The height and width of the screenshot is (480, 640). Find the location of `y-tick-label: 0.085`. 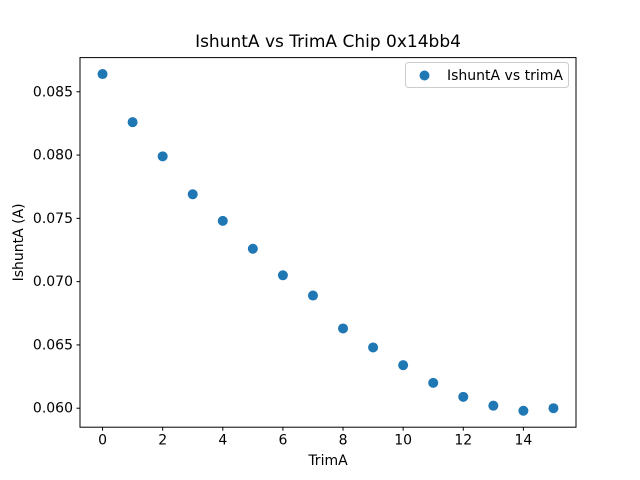

y-tick-label: 0.085 is located at coordinates (53, 92).